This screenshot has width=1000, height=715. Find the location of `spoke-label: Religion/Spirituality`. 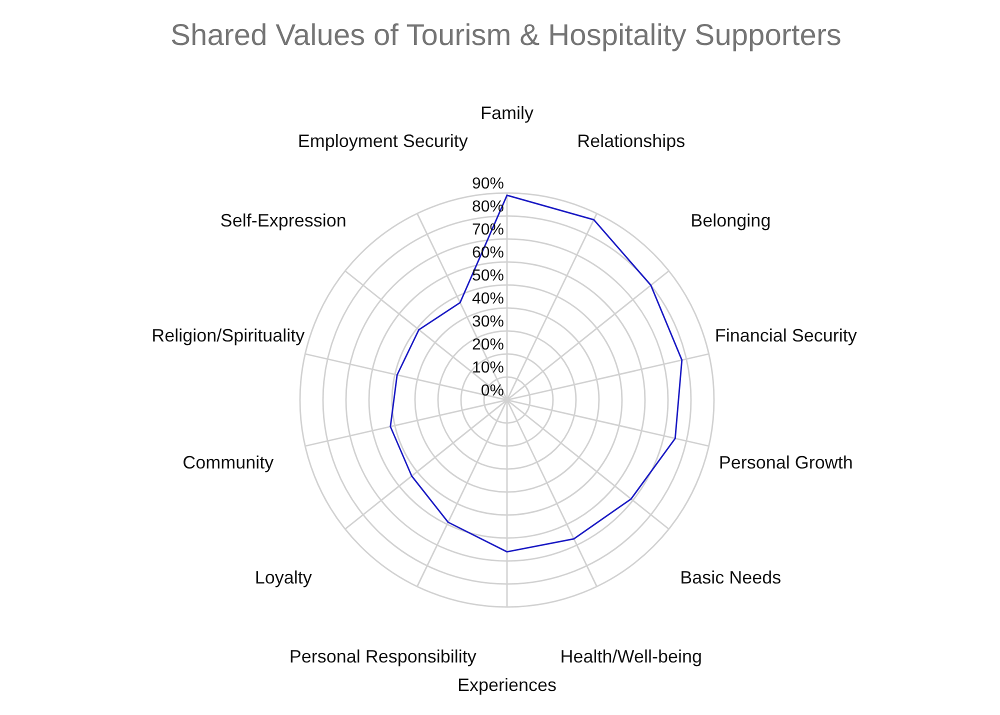

spoke-label: Religion/Spirituality is located at coordinates (228, 335).